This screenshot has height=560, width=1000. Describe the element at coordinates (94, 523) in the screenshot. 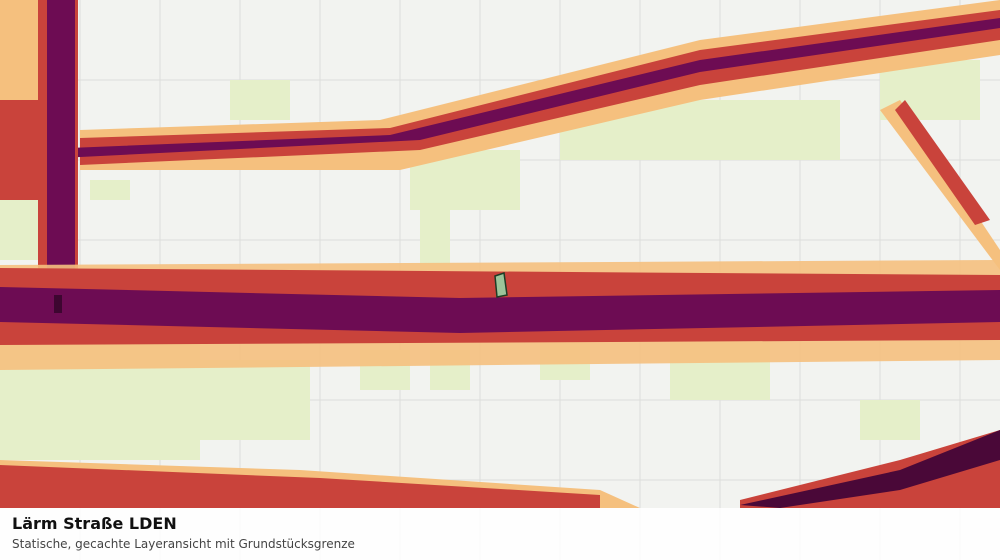

I see `map-title: Lärm Straße LDEN` at that location.